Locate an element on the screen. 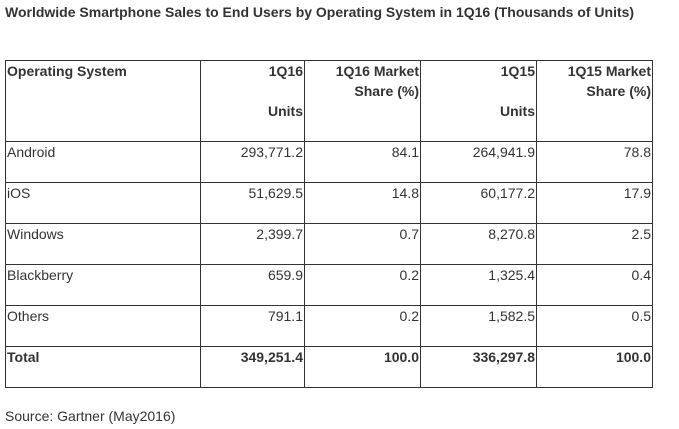  units-1q15-cell: 1,325.4 is located at coordinates (478, 285).